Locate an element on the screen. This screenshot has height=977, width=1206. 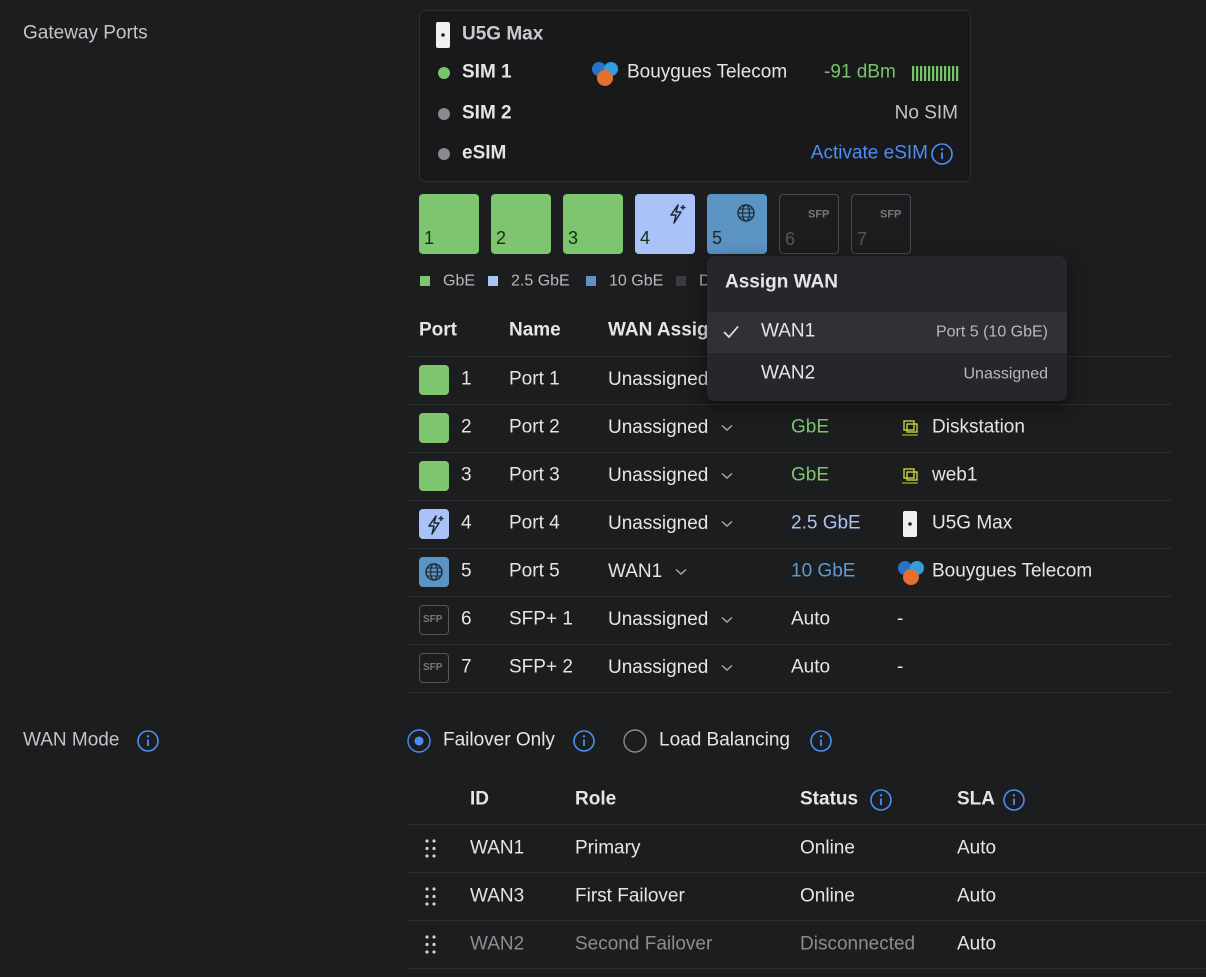
connected-device: web1 is located at coordinates (955, 475).